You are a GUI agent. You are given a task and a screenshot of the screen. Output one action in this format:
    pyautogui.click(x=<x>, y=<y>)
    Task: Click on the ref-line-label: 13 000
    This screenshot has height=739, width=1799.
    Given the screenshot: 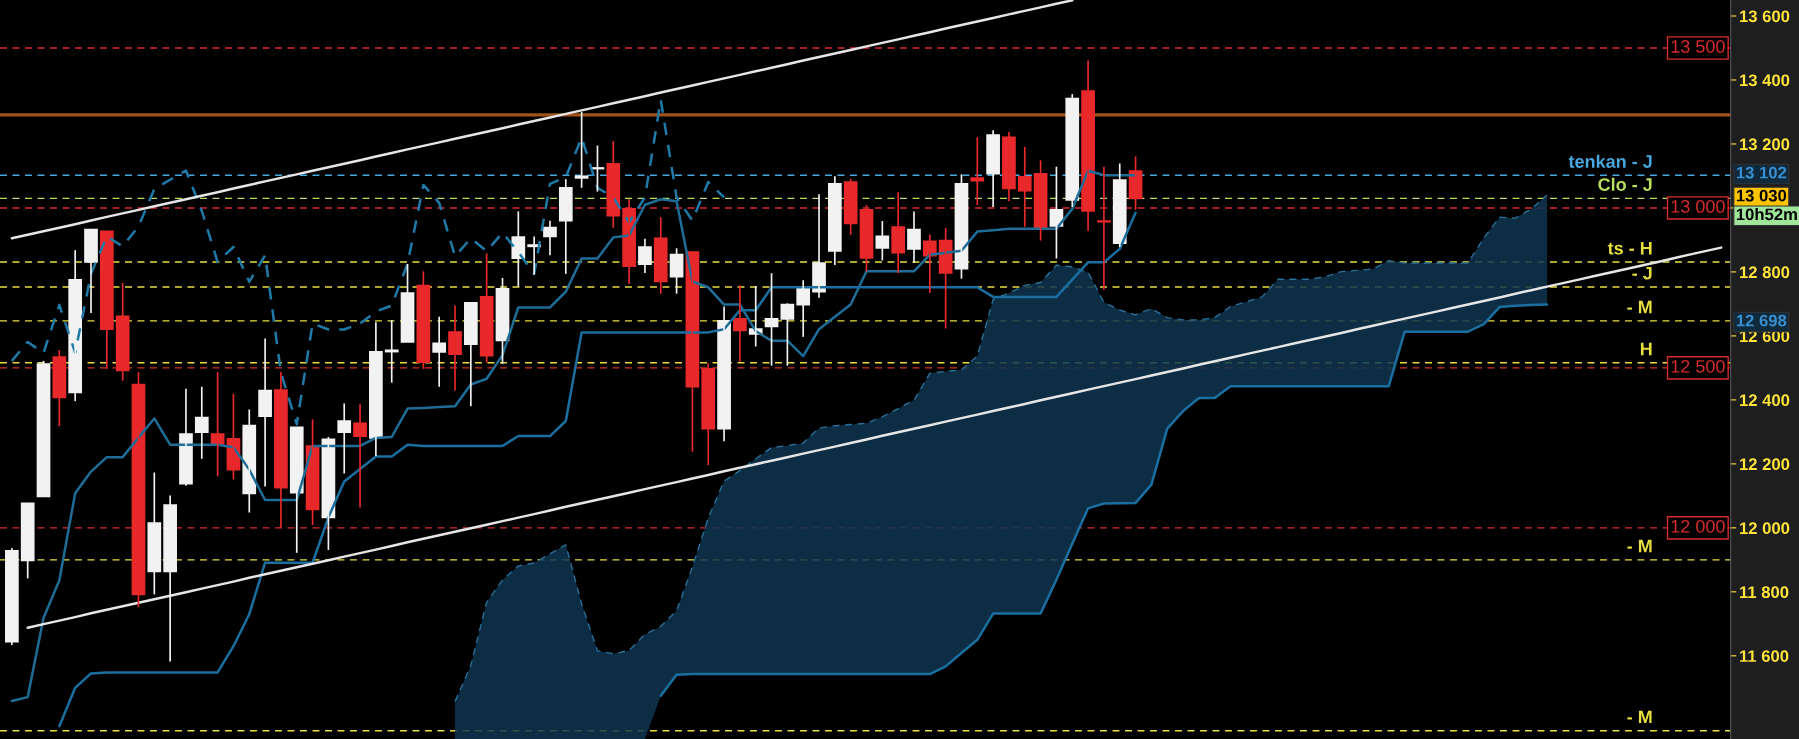 What is the action you would take?
    pyautogui.click(x=1698, y=206)
    